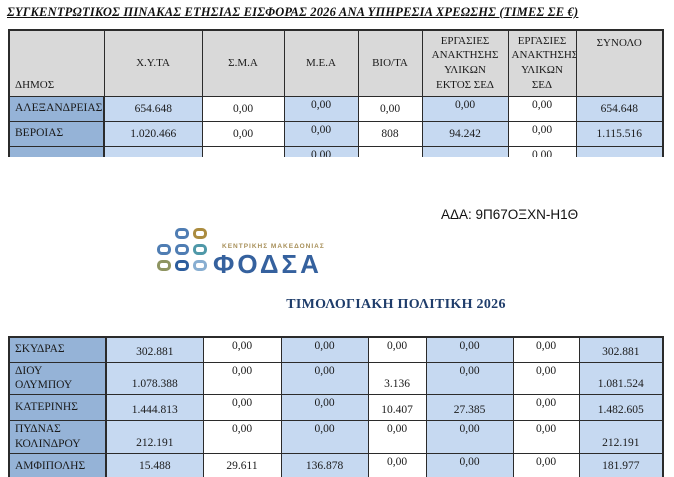 The height and width of the screenshot is (477, 674). I want to click on value-cell-xyta: 302.881, so click(154, 349).